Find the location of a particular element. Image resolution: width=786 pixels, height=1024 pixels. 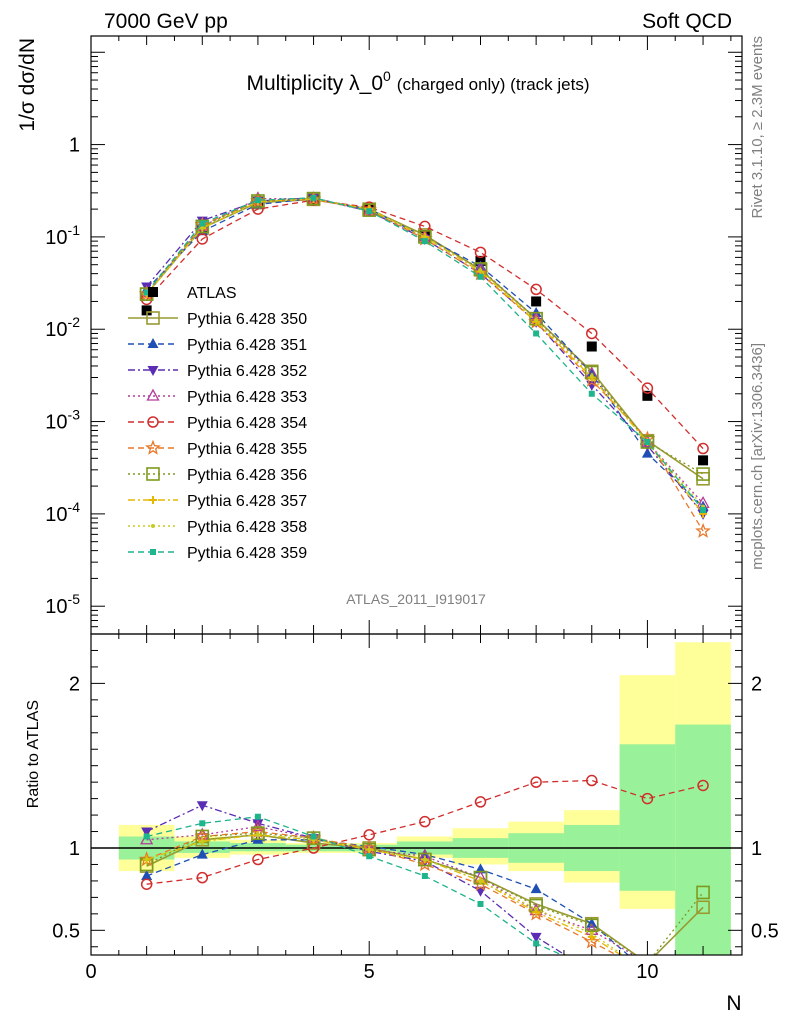

chart-title-sub: (charged only) (track jets) is located at coordinates (493, 84).